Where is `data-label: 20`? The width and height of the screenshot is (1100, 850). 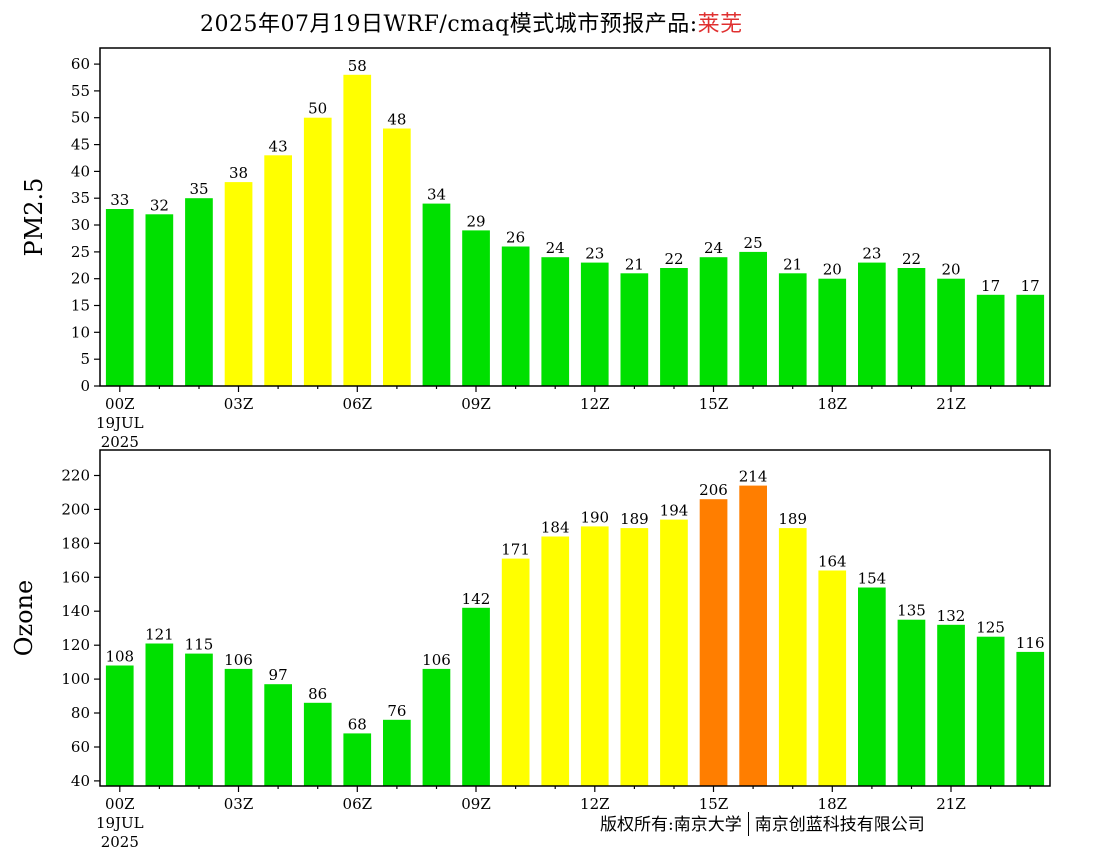
data-label: 20 is located at coordinates (832, 270).